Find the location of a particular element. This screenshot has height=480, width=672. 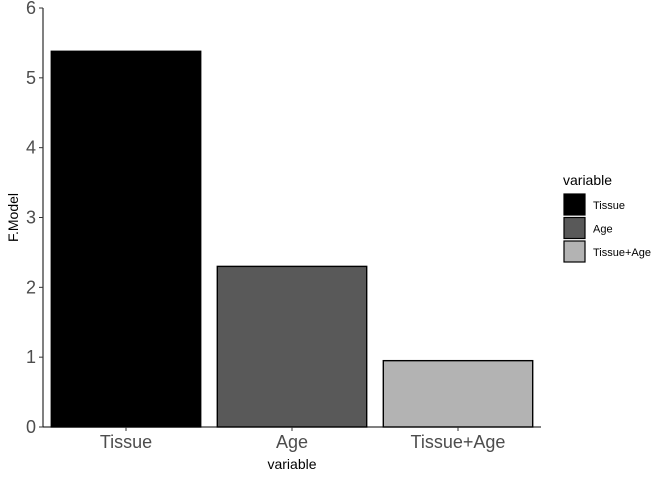

legend: variable Tissue Age Tissue+Age is located at coordinates (607, 217).